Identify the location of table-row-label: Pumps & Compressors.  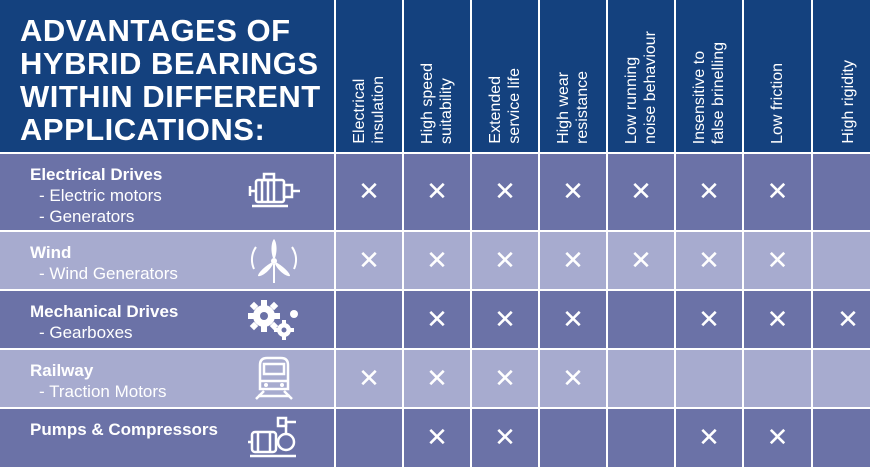
(167, 438).